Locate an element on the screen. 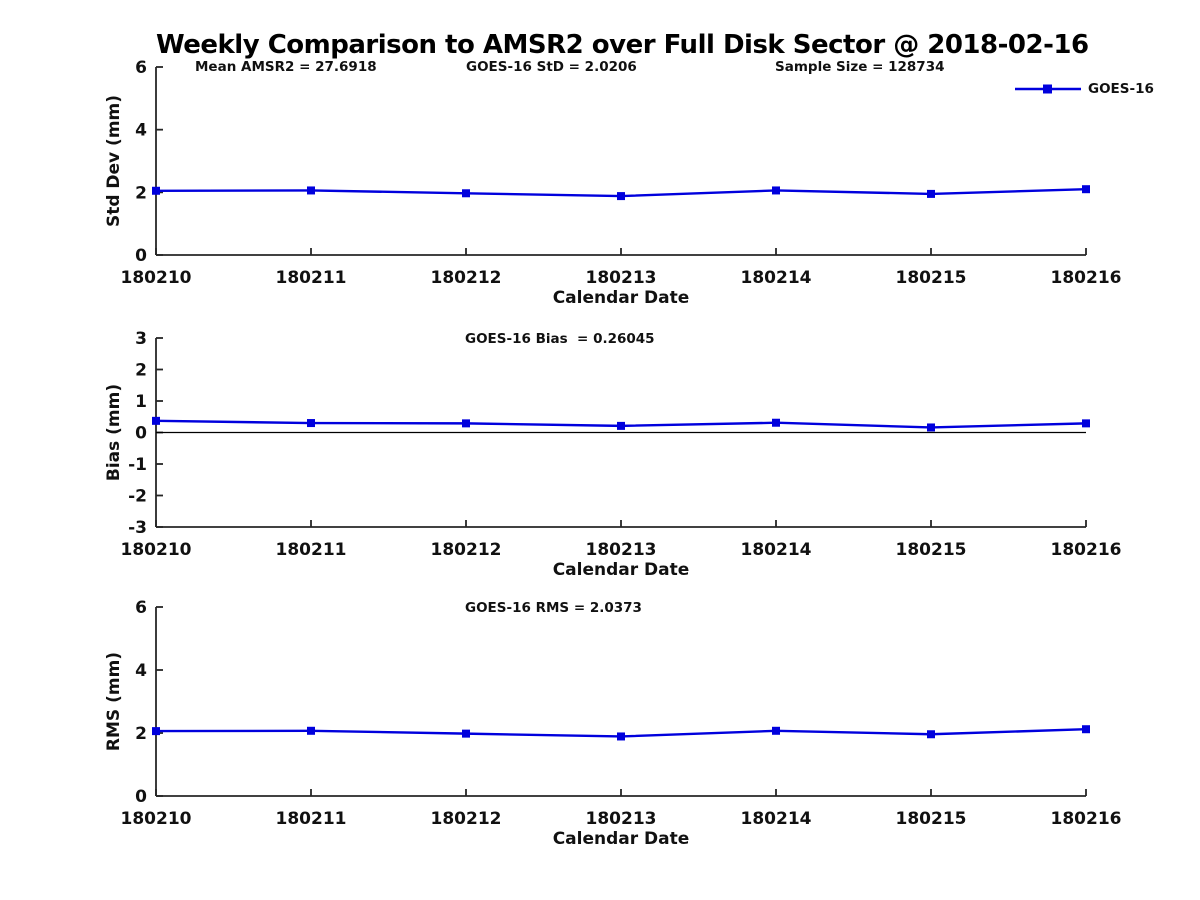 This screenshot has width=1200, height=900. chart-title: GOES-16 RMS = 2.0373 is located at coordinates (553, 608).